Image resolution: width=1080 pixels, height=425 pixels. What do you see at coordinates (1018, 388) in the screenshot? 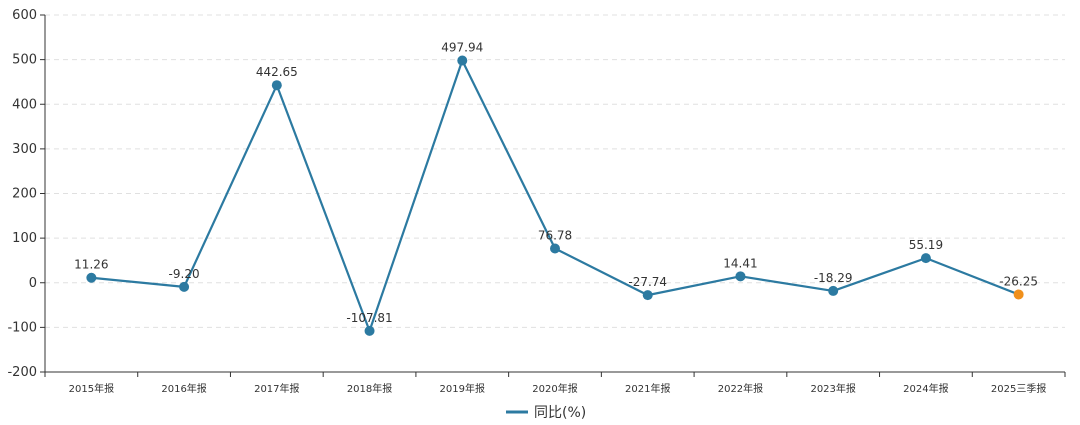
I see `x-tick-label: 2025三季报` at bounding box center [1018, 388].